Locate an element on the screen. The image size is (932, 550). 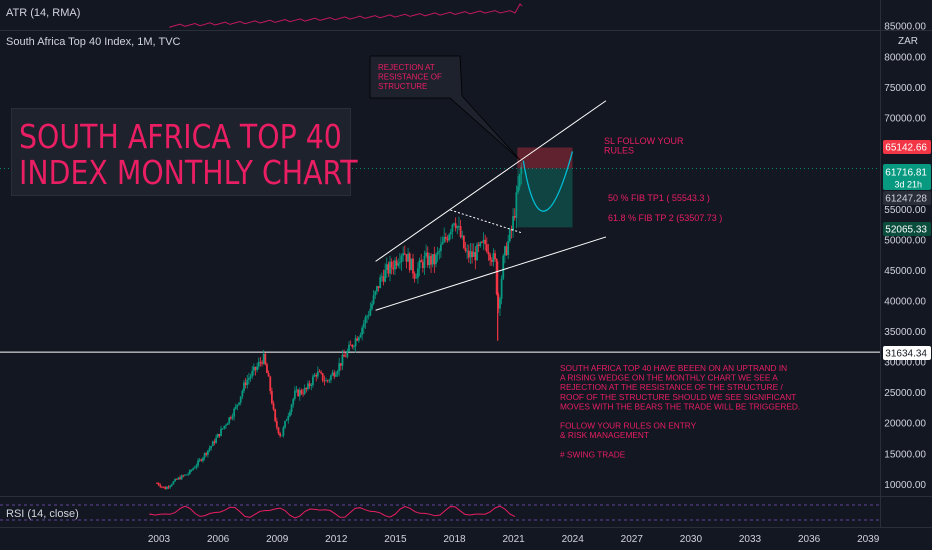
price-tag-value: 61716.81 is located at coordinates (906, 173).